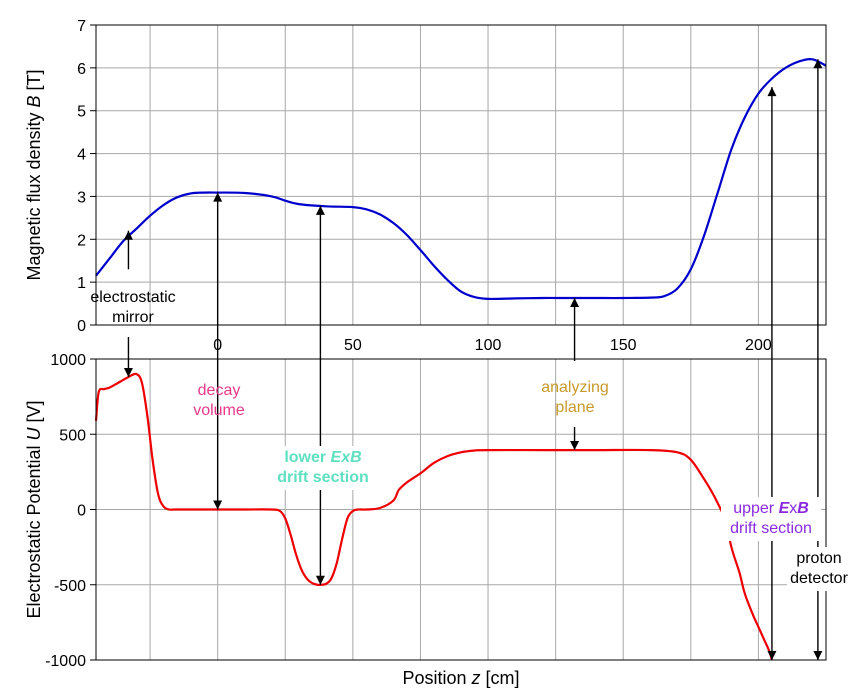 Image resolution: width=858 pixels, height=698 pixels. I want to click on annotation-proton-detector: proton detector, so click(819, 569).